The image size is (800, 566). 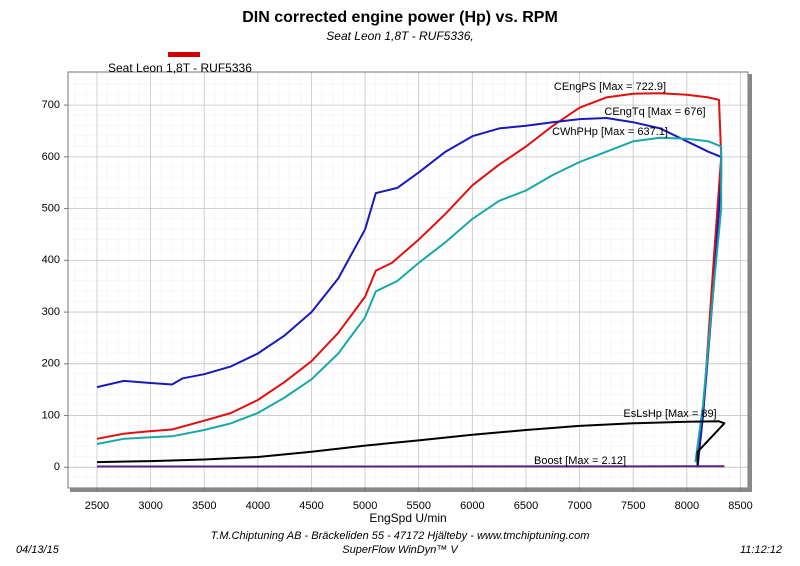 What do you see at coordinates (97, 506) in the screenshot?
I see `x-tick-label: 2500` at bounding box center [97, 506].